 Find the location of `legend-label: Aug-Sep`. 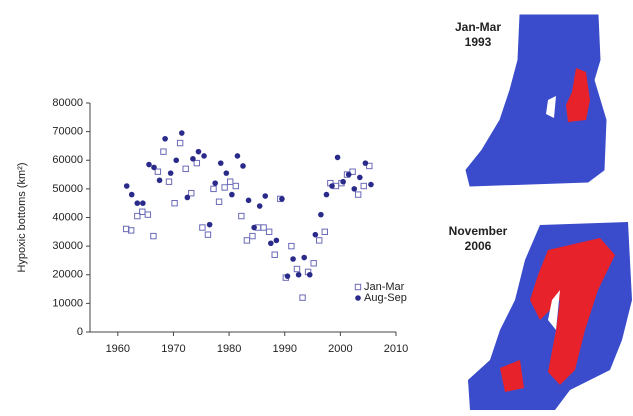

legend-label: Aug-Sep is located at coordinates (385, 298).